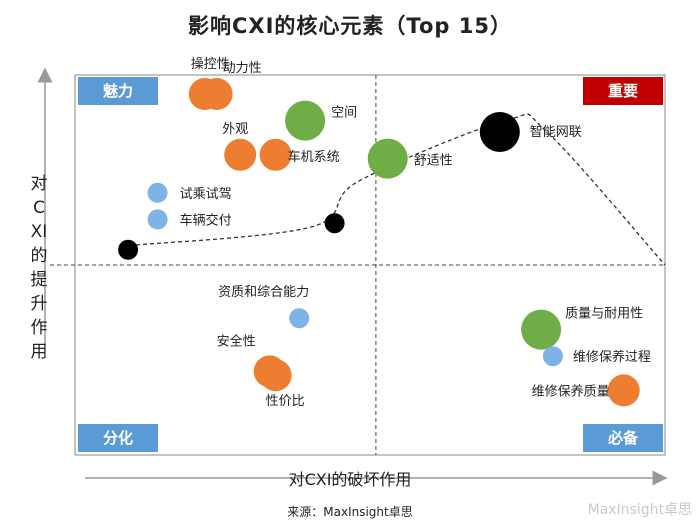 This screenshot has height=525, width=700. Describe the element at coordinates (350, 512) in the screenshot. I see `source-note: 来源：MaxInsight卓思` at that location.